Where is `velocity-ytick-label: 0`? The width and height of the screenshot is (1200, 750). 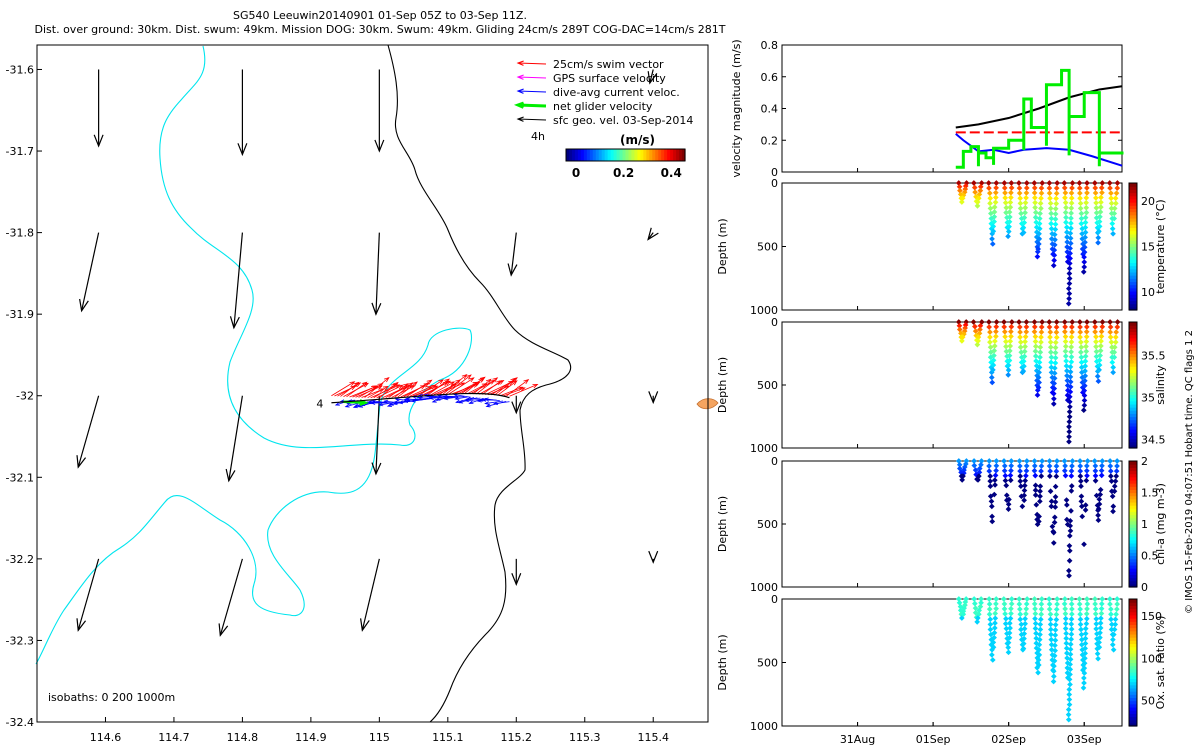
velocity-ytick-label: 0 is located at coordinates (774, 172).